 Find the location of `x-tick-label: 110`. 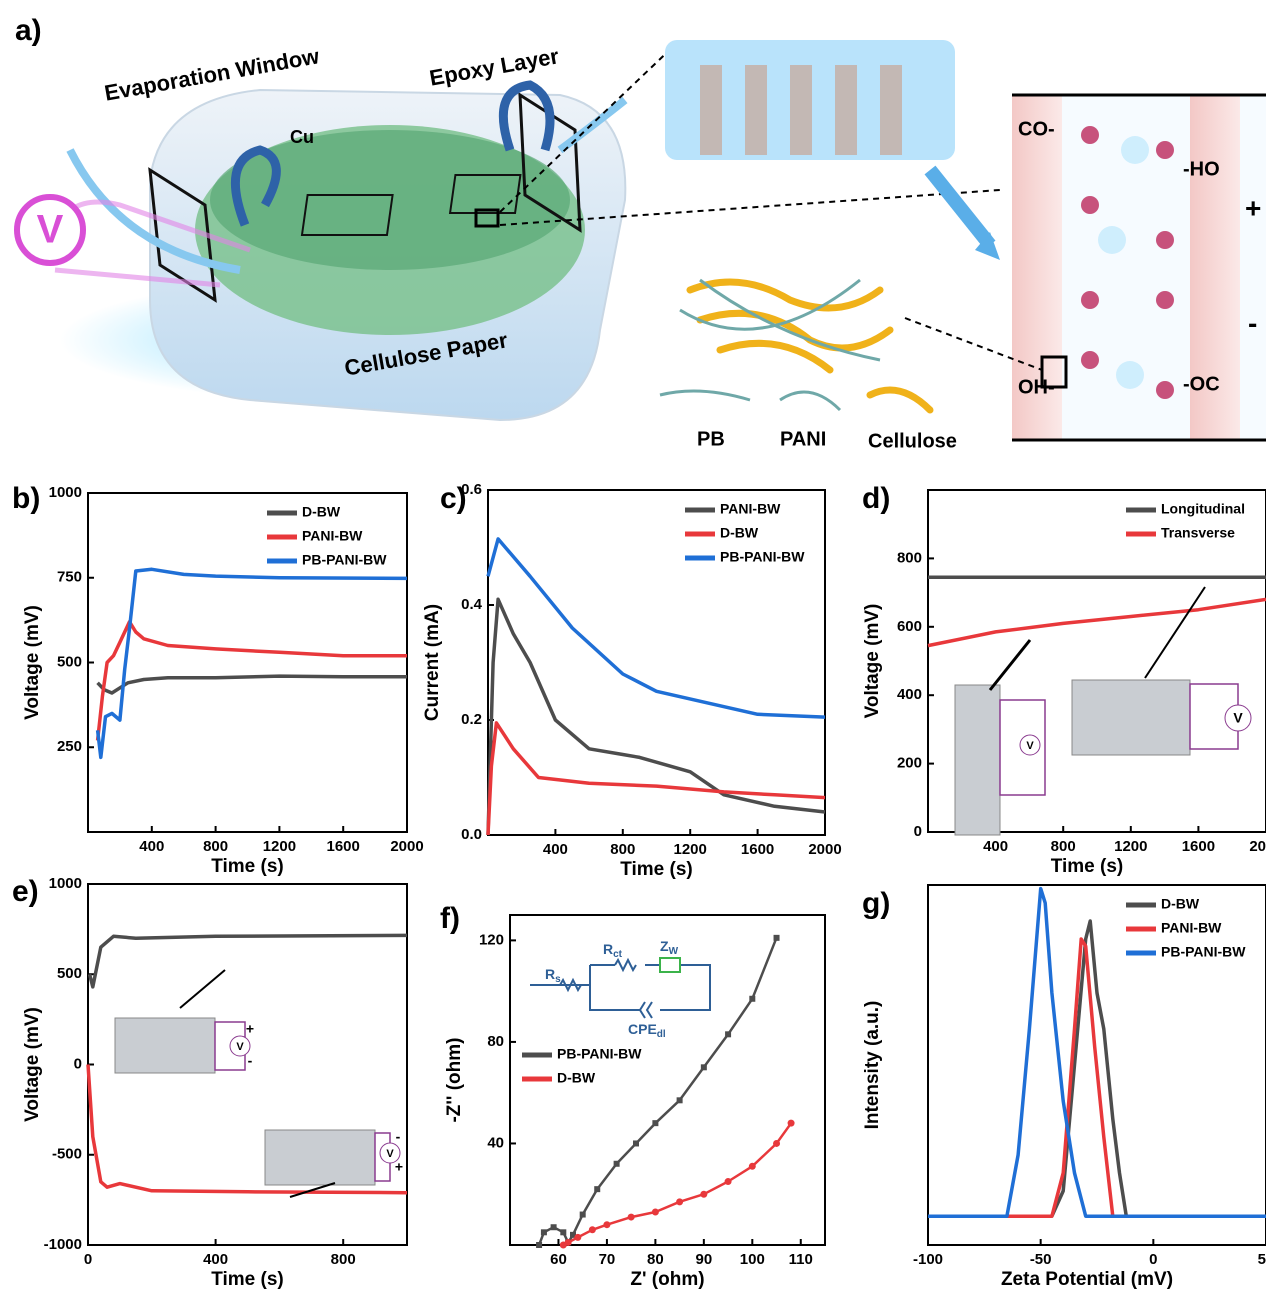

x-tick-label: 110 is located at coordinates (801, 1259).